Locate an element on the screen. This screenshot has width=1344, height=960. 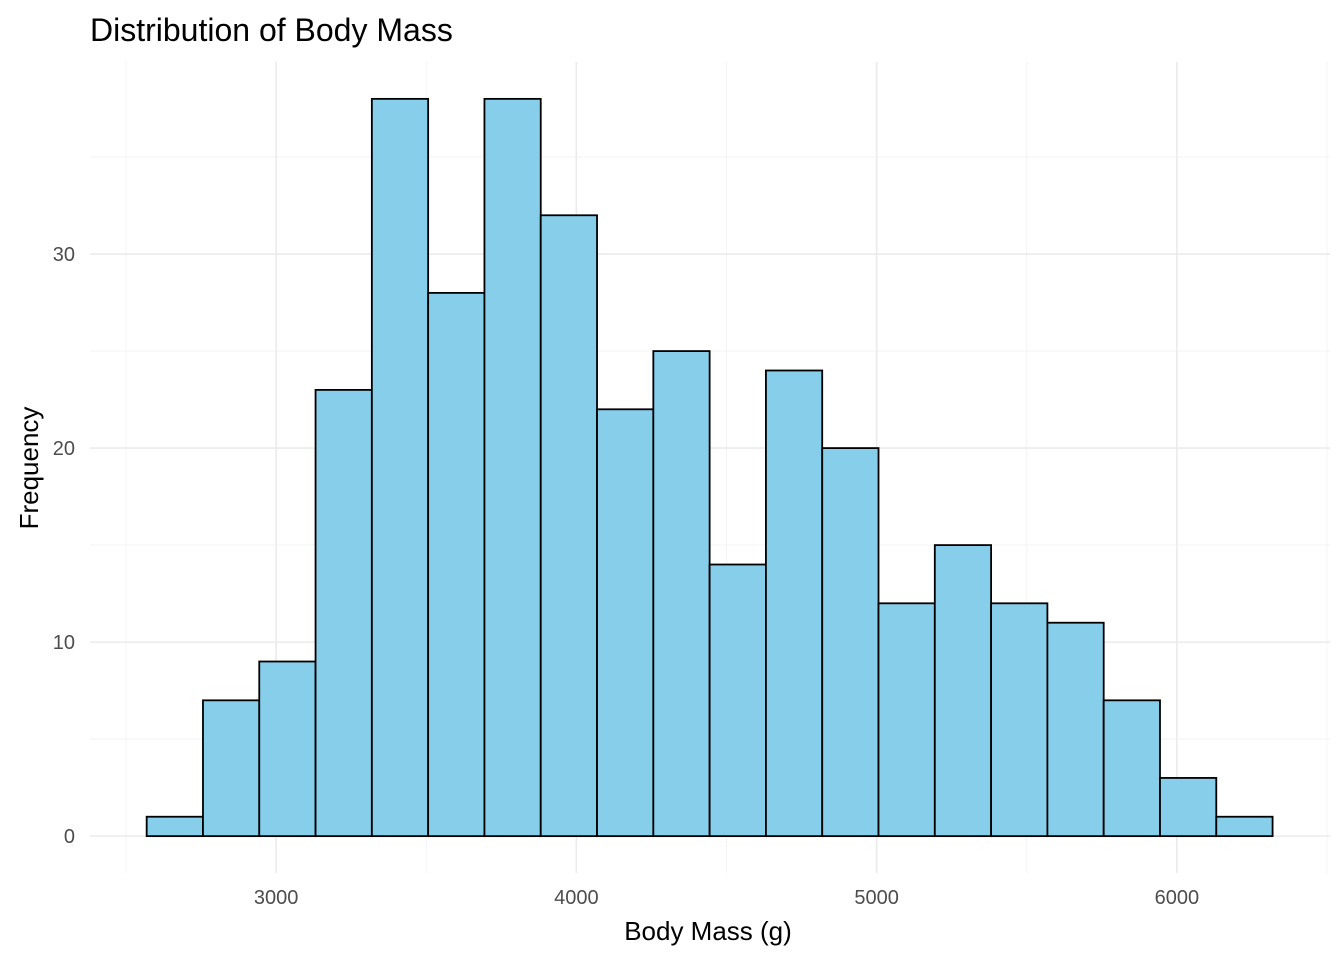
y-tick-label: 20 is located at coordinates (64, 449).